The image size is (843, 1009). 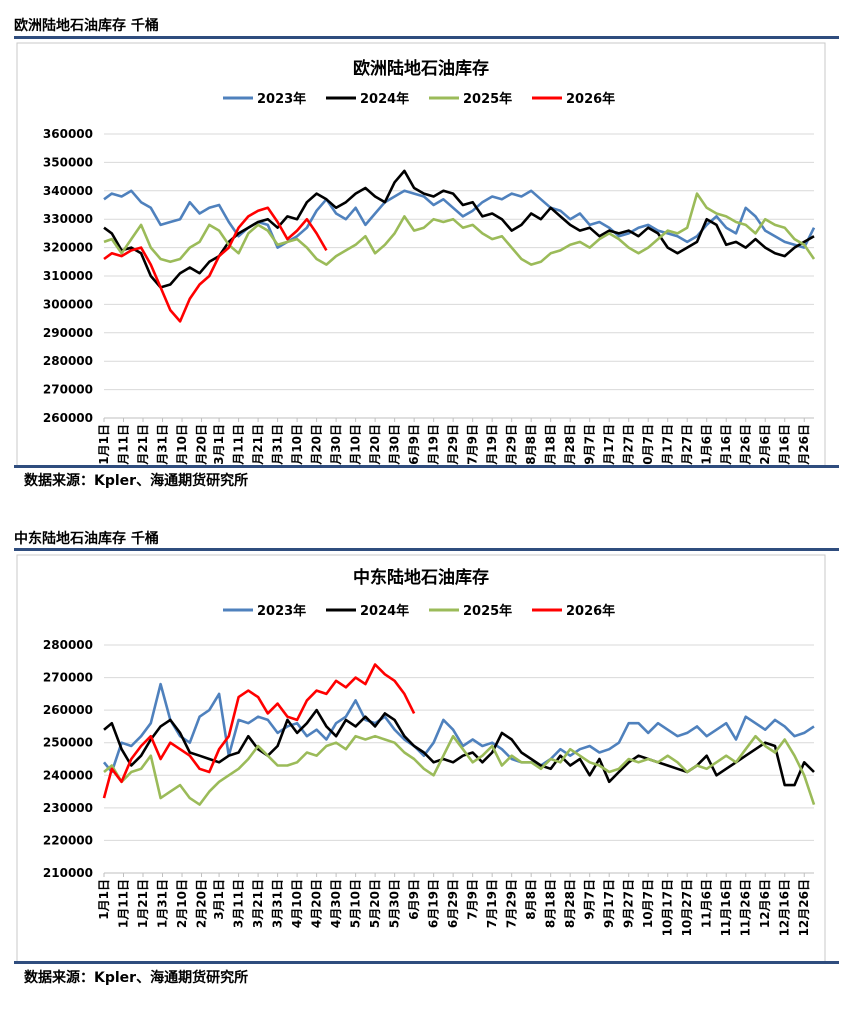 I want to click on x-tick-label: 4月10日, so click(x=297, y=903).